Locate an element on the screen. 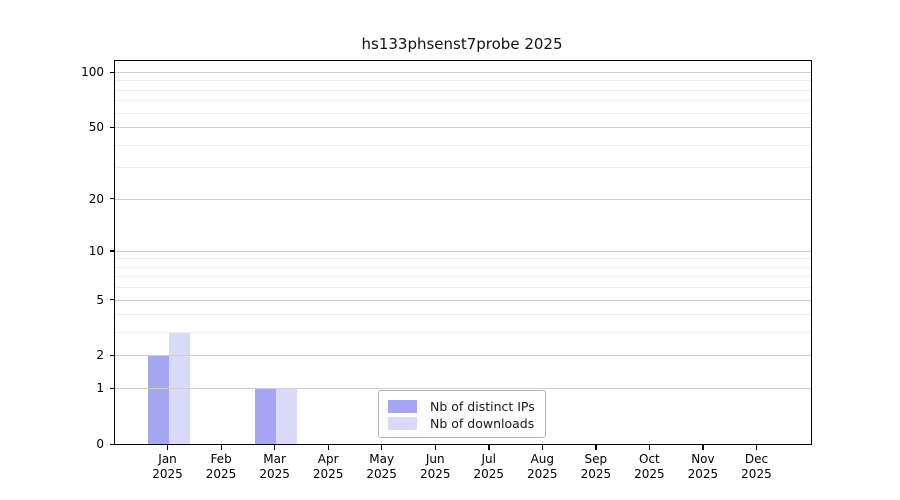  x-tick-label: Dec 2025 is located at coordinates (756, 466).